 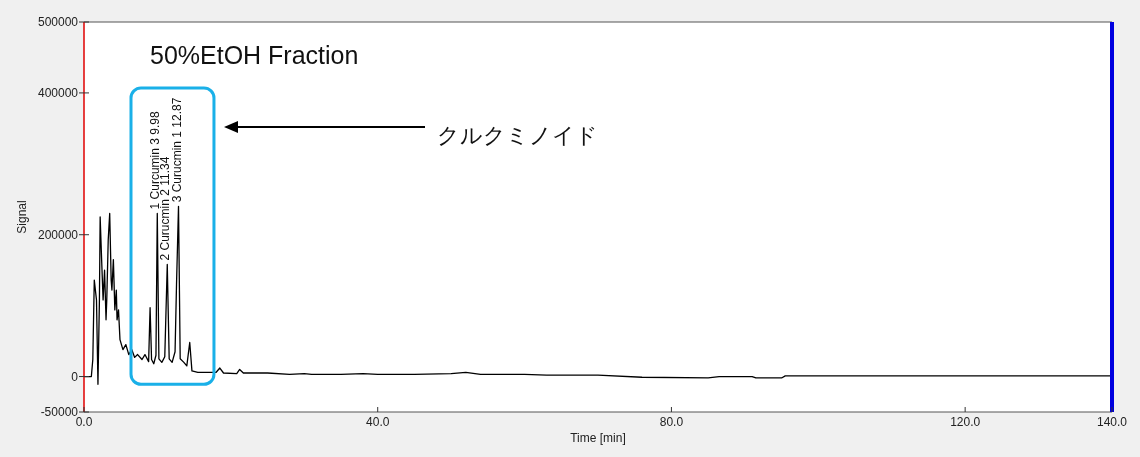 What do you see at coordinates (58, 93) in the screenshot?
I see `y-tick-label: 400000` at bounding box center [58, 93].